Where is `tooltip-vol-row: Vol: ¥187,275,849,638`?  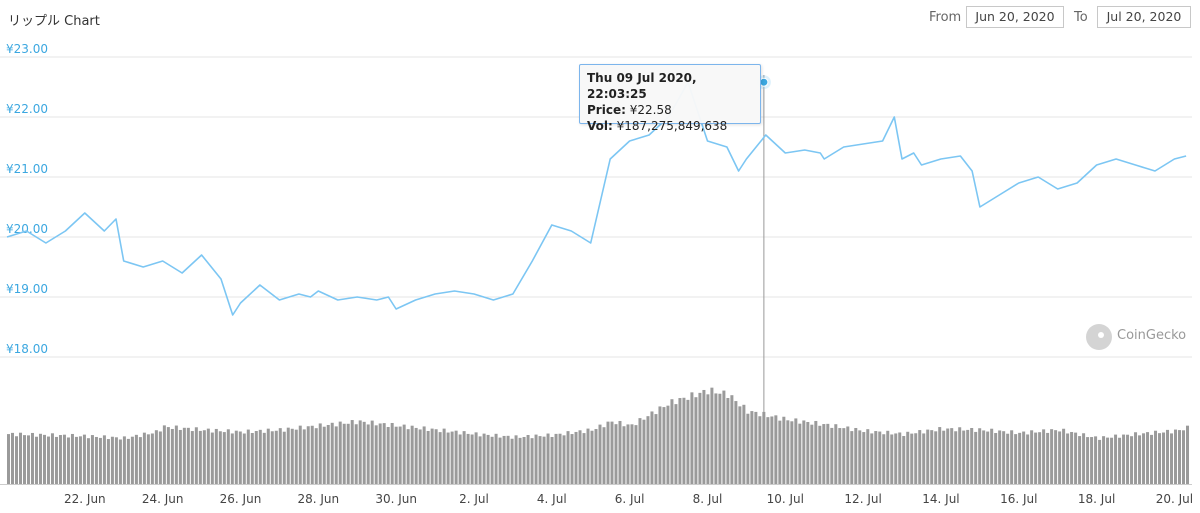
tooltip-vol-row: Vol: ¥187,275,849,638 is located at coordinates (670, 126).